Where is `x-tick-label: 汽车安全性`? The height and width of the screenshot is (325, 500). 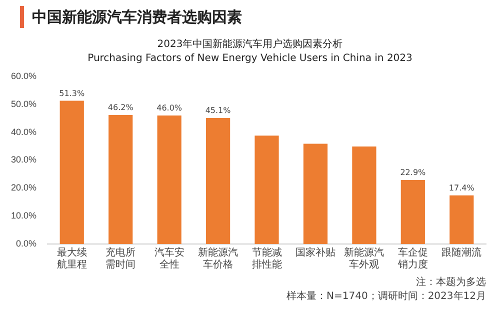 x-tick-label: 汽车安全性 is located at coordinates (169, 258).